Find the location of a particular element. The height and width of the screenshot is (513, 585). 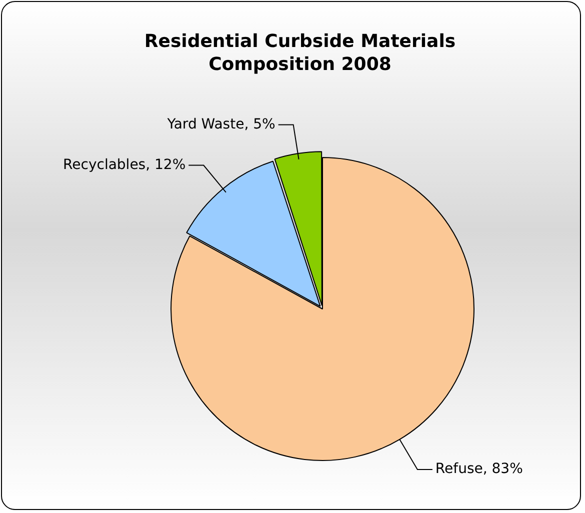

chart-title: Residential Curbside Materials Composition 2008 is located at coordinates (300, 53).